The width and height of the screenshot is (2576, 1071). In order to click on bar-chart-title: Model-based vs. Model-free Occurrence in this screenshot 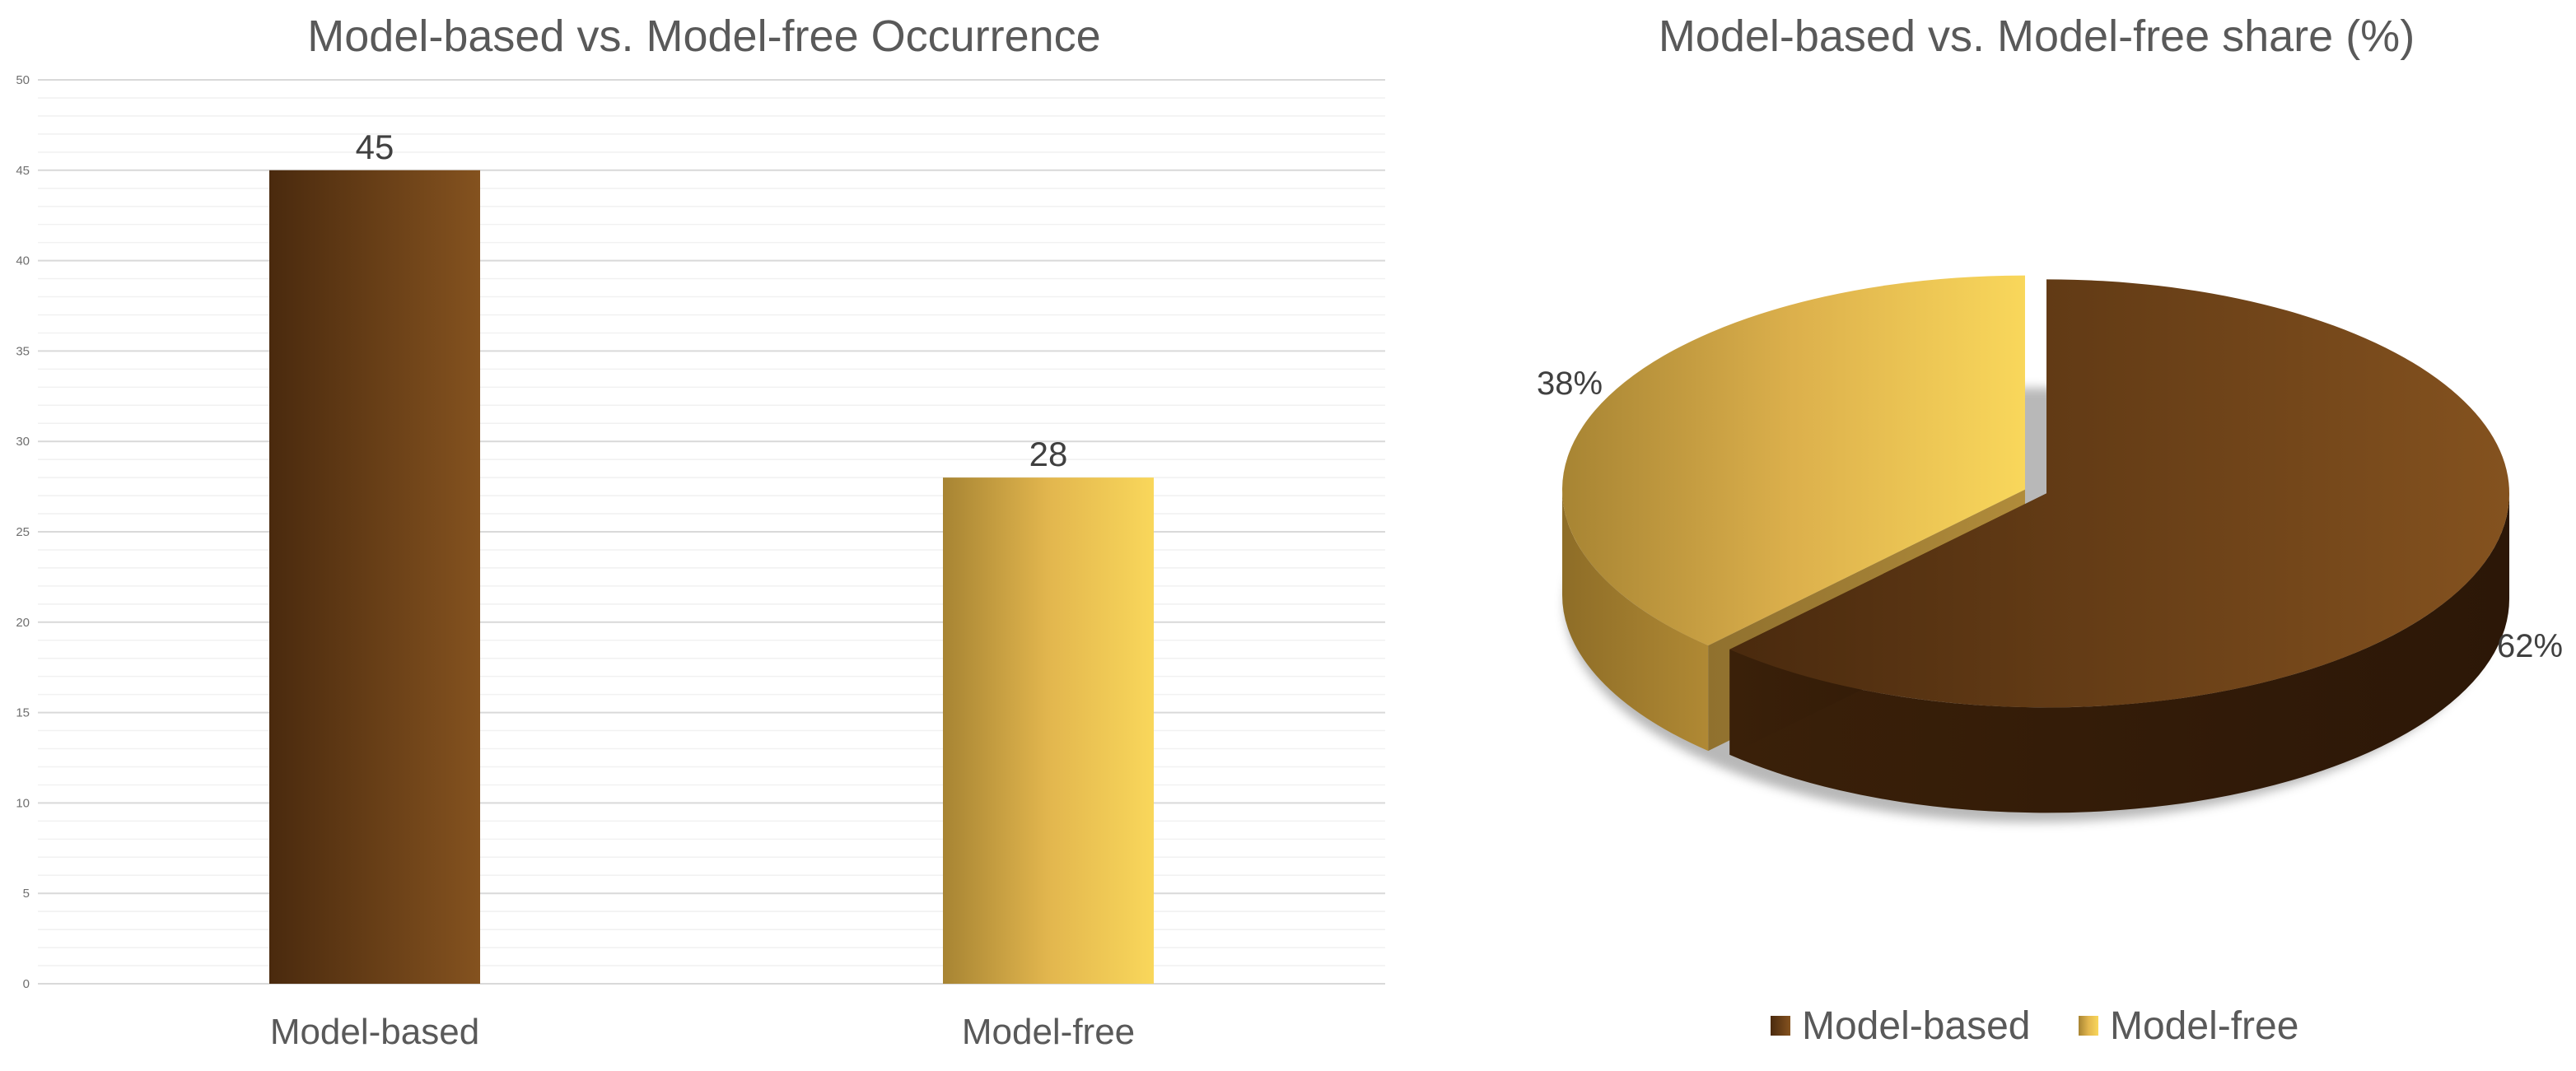, I will do `click(703, 36)`.